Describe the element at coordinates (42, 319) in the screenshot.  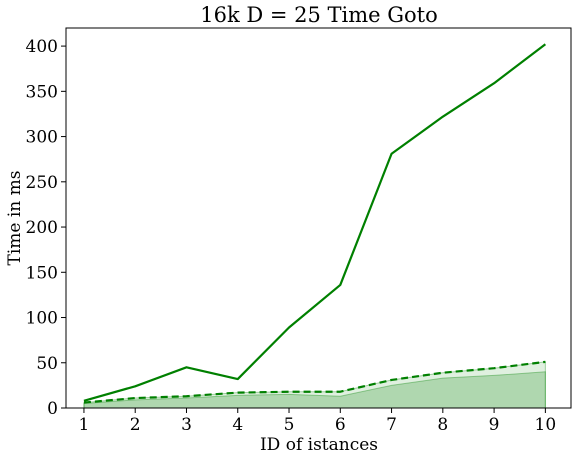
I see `y-tick-label: 100` at that location.